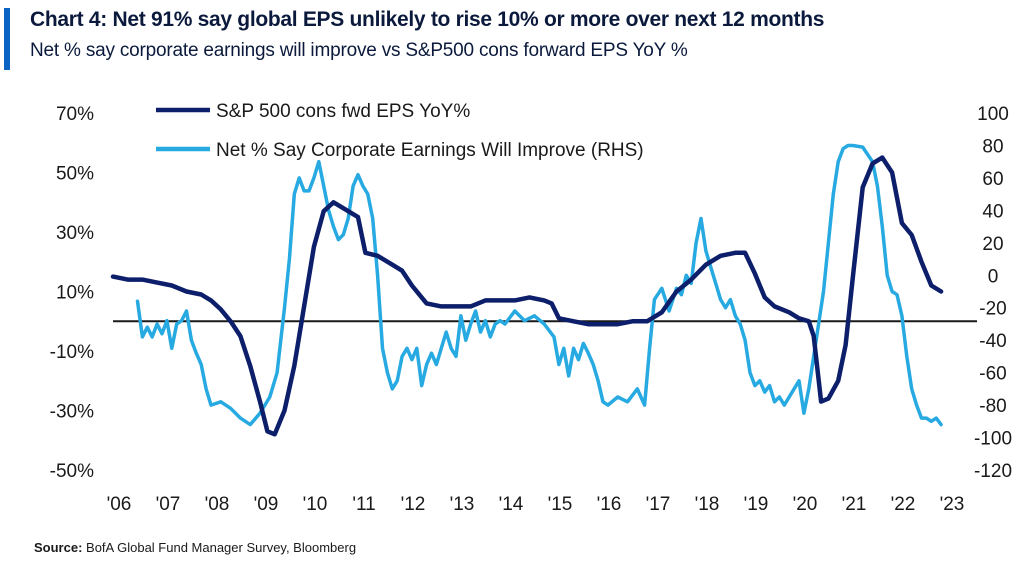  I want to click on x-tick-label: '15, so click(560, 504).